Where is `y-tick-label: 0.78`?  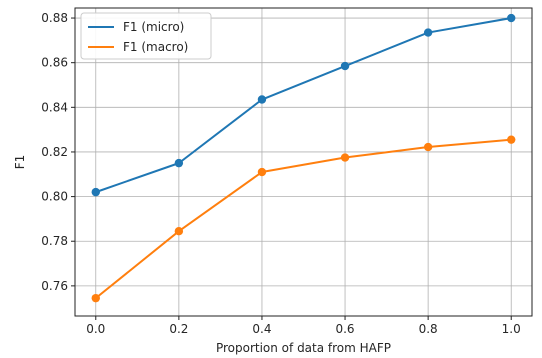 y-tick-label: 0.78 is located at coordinates (54, 241).